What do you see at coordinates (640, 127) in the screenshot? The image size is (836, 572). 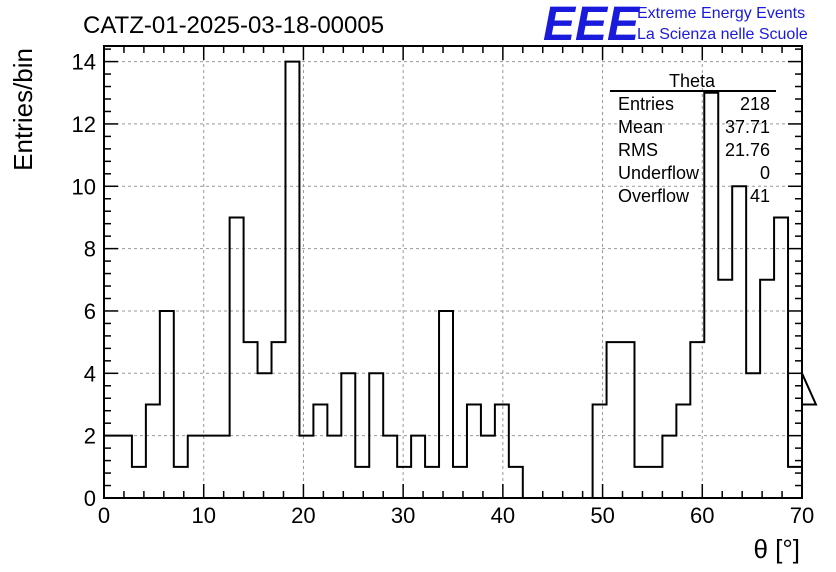 I see `stats-label-mean: Mean` at bounding box center [640, 127].